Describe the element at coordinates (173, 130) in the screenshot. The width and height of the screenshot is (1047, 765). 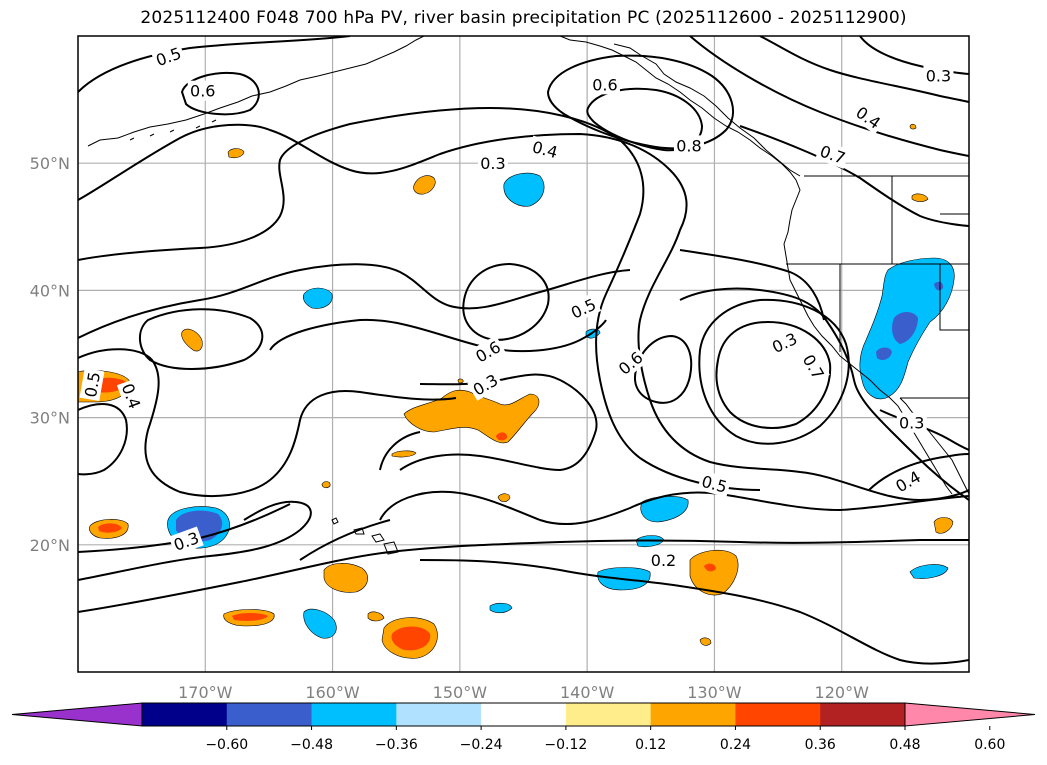
I see `aleutian-dots` at that location.